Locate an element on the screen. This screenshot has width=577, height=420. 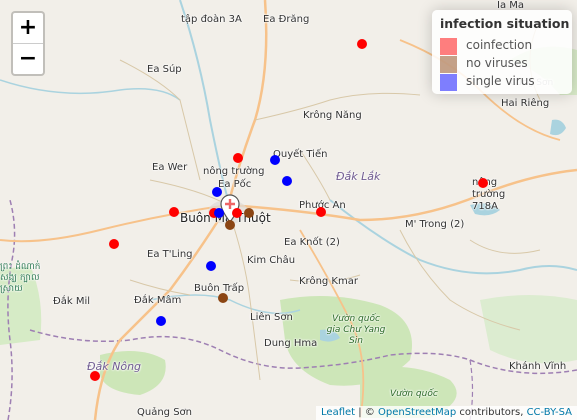
leaflet-link: Leaflet is located at coordinates (338, 412).